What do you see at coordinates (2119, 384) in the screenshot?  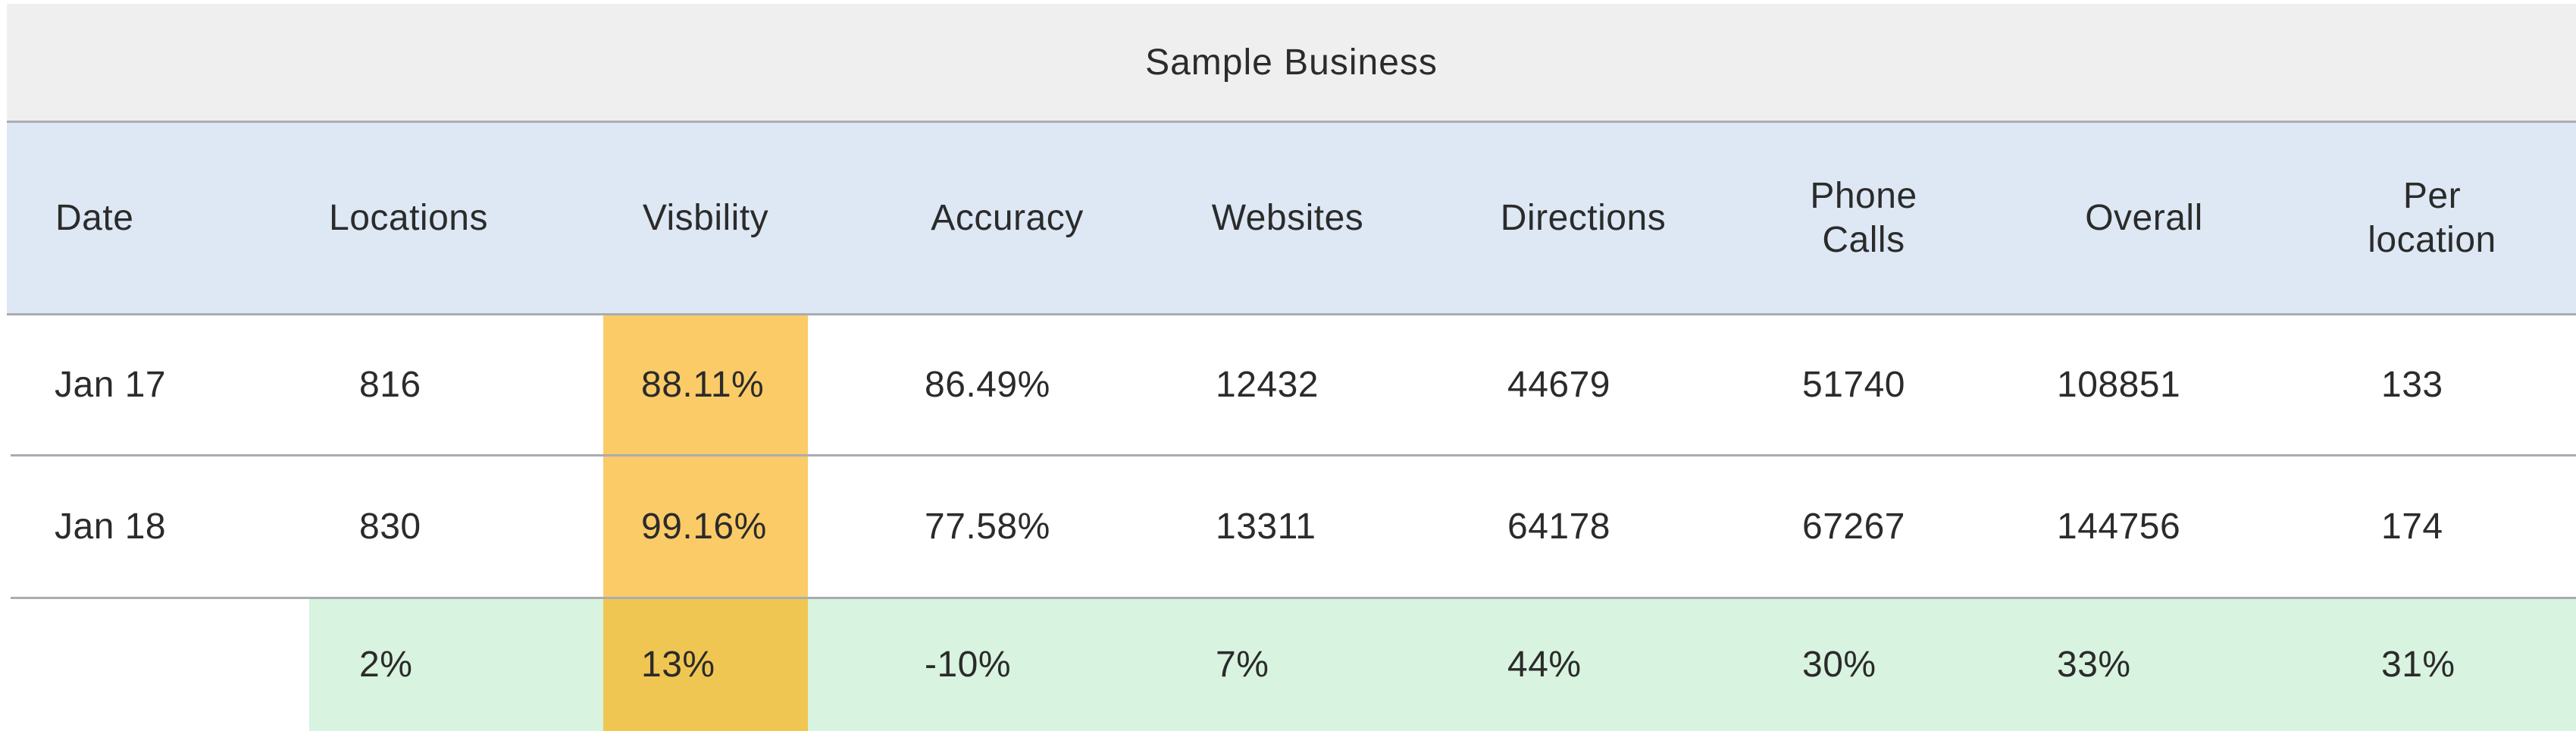 I see `cell-overall: 108851` at bounding box center [2119, 384].